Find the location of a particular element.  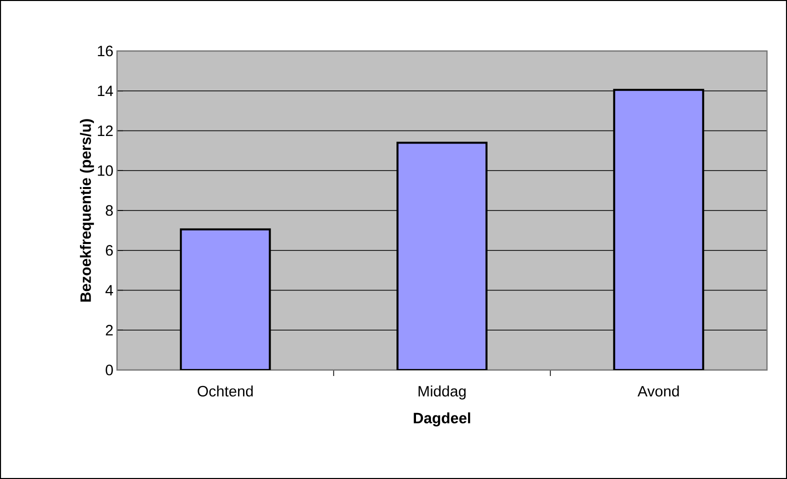

y-tick-label: 12 is located at coordinates (105, 131).